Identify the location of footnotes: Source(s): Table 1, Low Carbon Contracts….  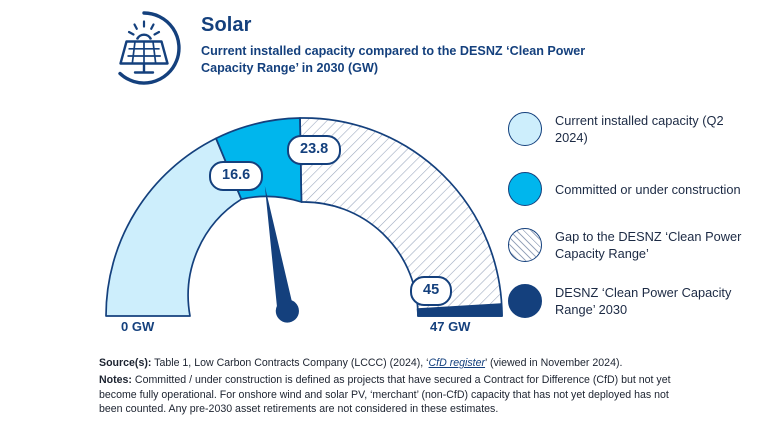
(395, 386).